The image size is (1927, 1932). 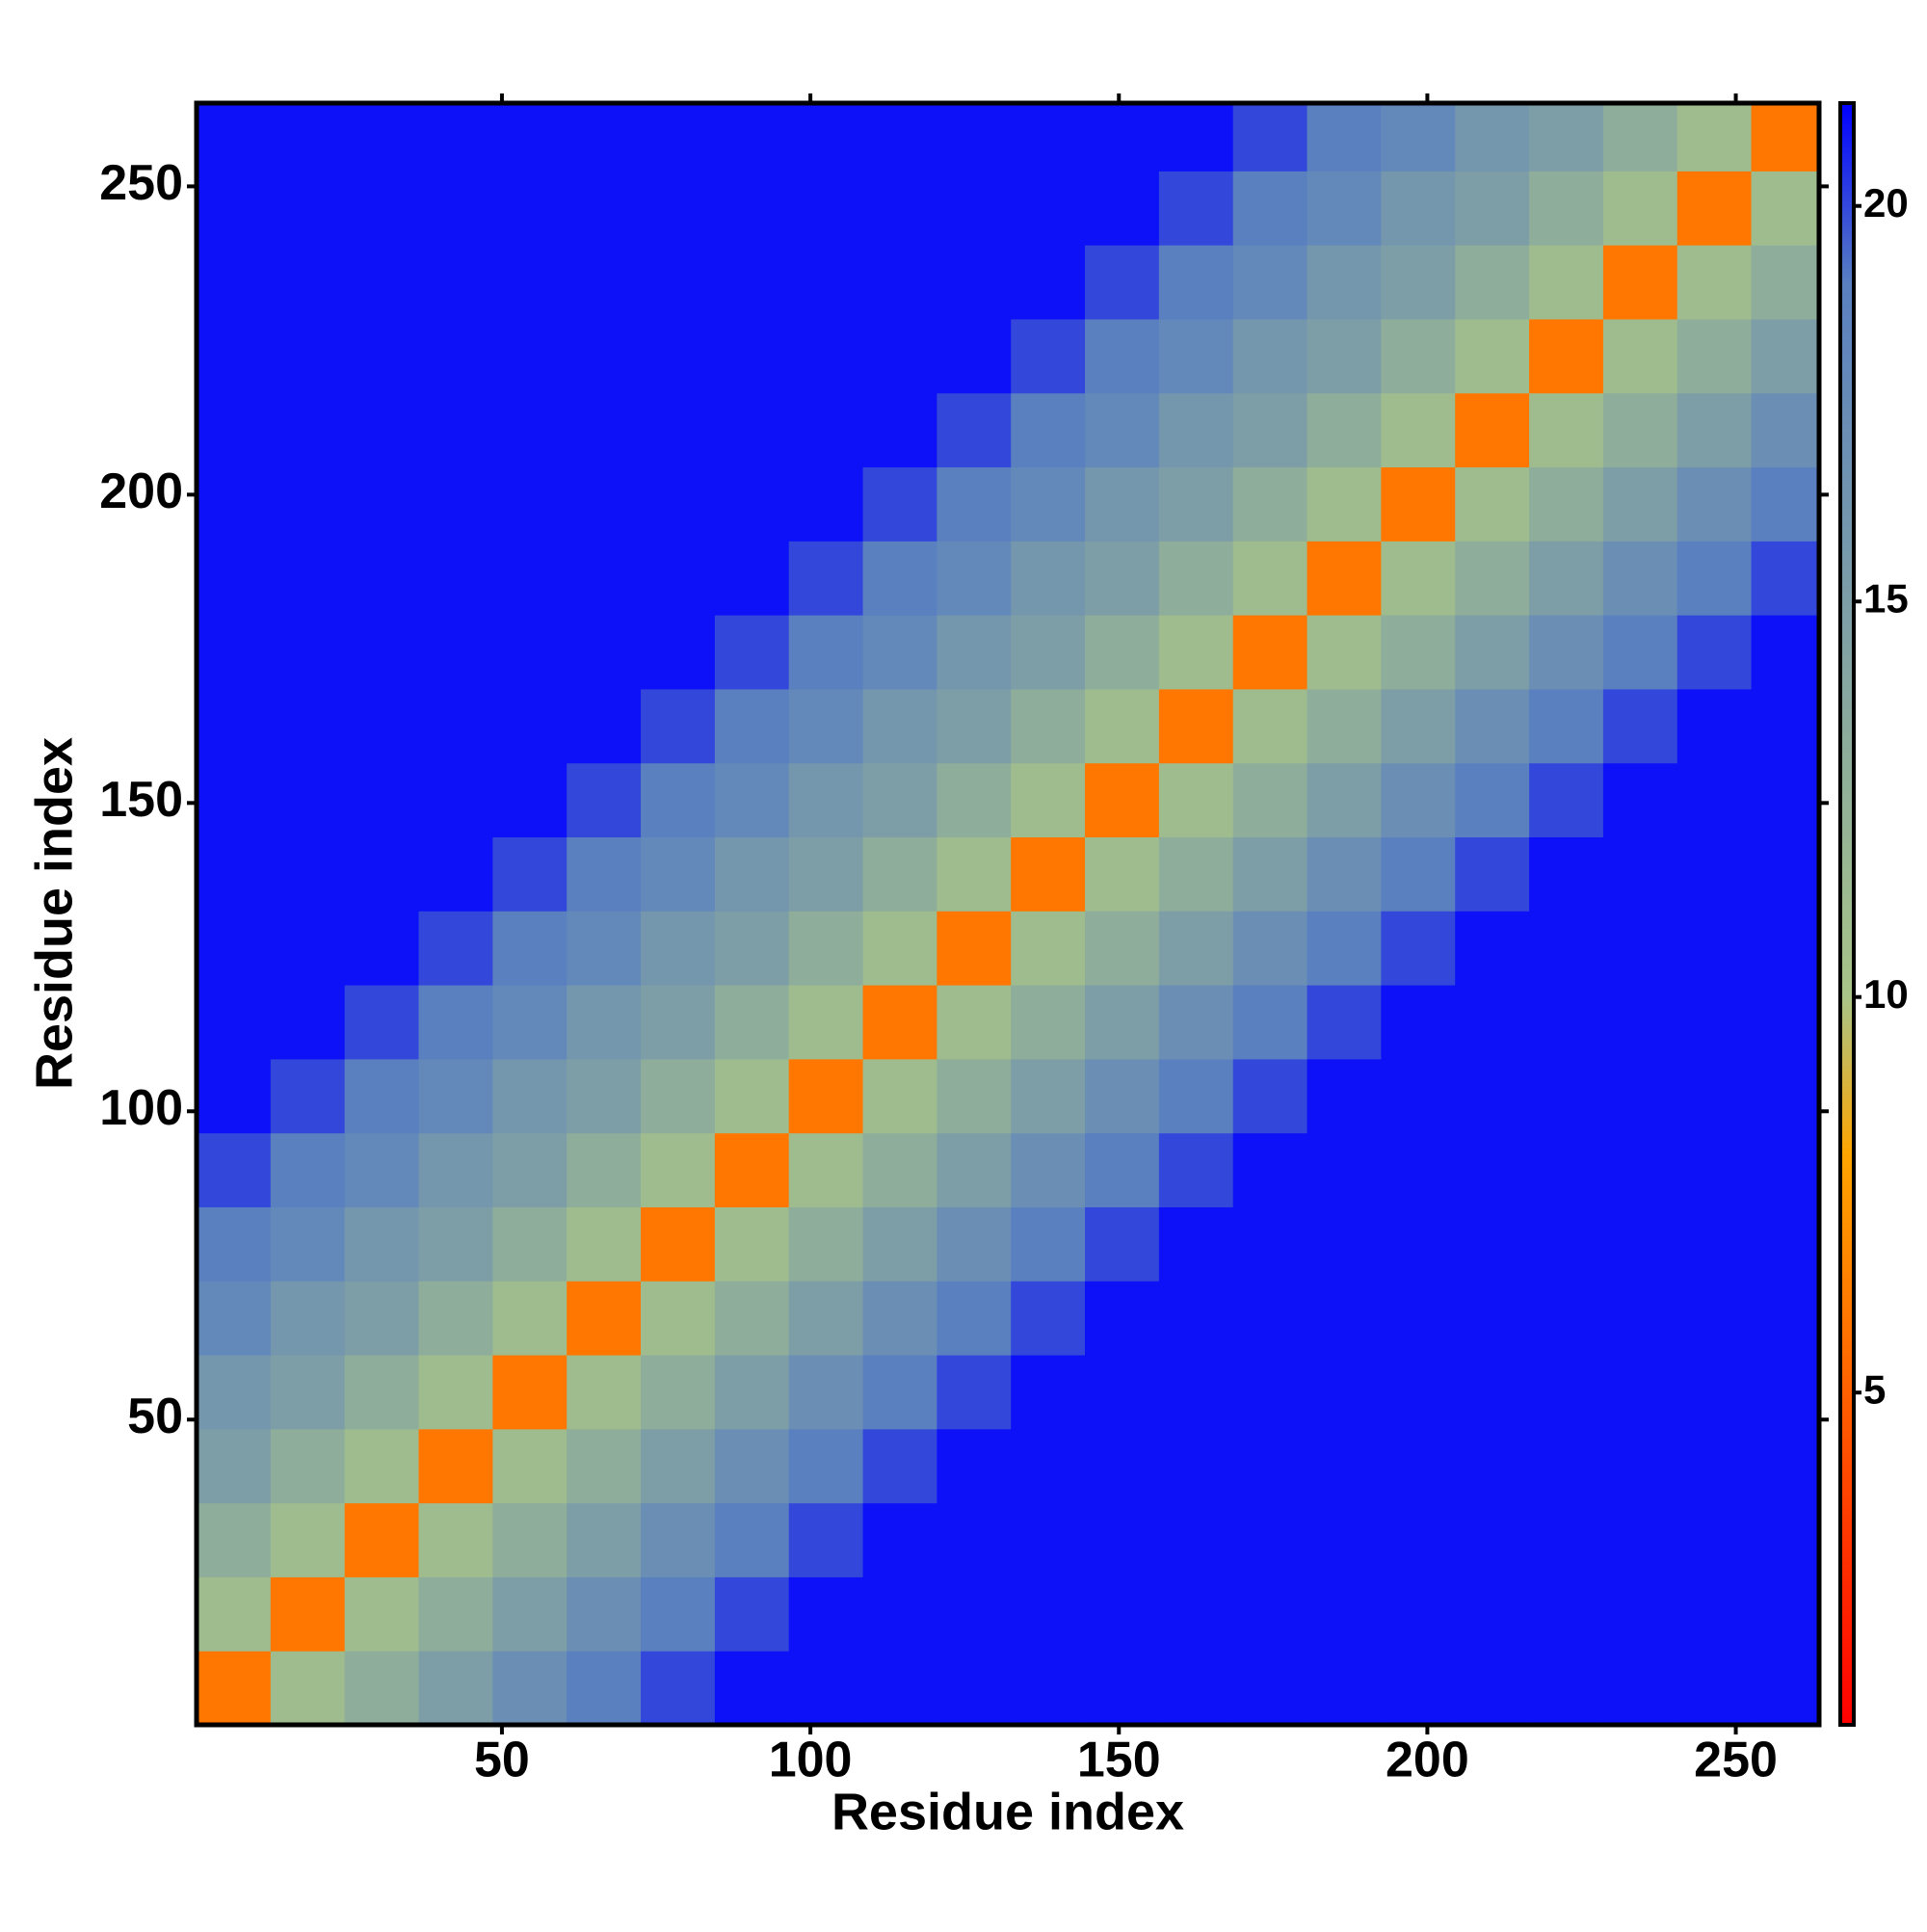 What do you see at coordinates (502, 1760) in the screenshot?
I see `x-tick-label: 50` at bounding box center [502, 1760].